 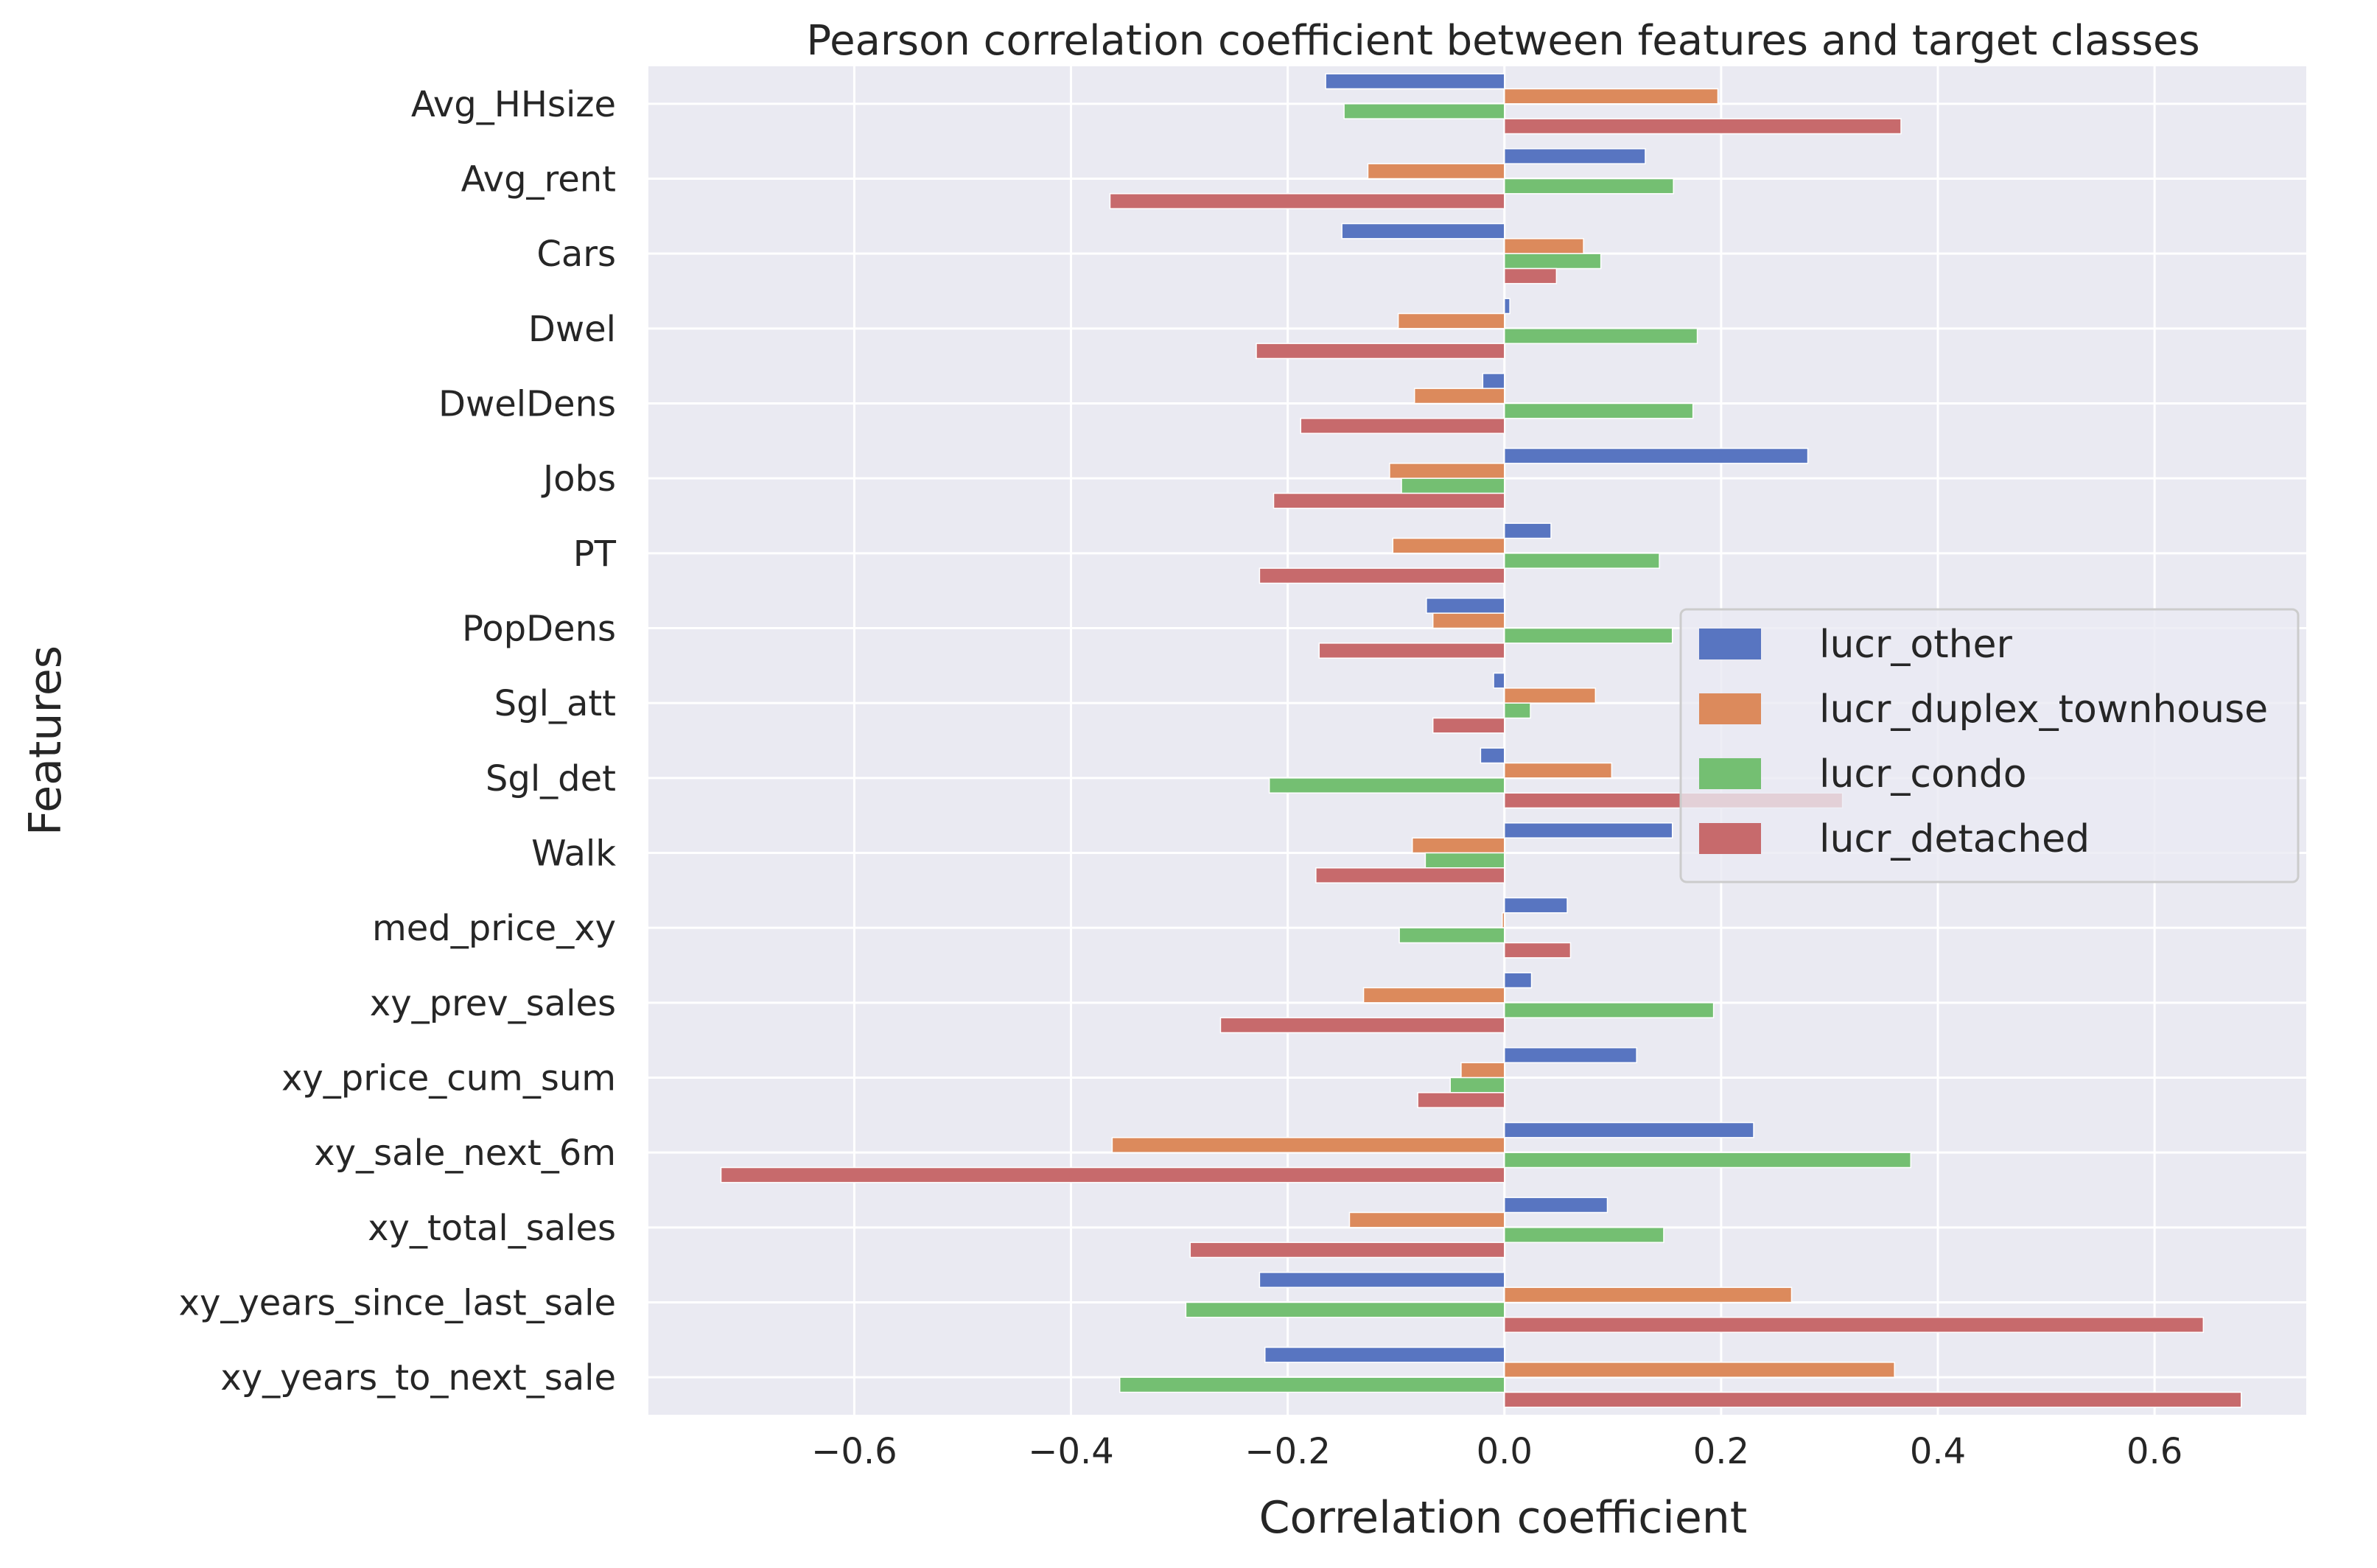 What do you see at coordinates (573, 854) in the screenshot?
I see `y-tick-label: Walk` at bounding box center [573, 854].